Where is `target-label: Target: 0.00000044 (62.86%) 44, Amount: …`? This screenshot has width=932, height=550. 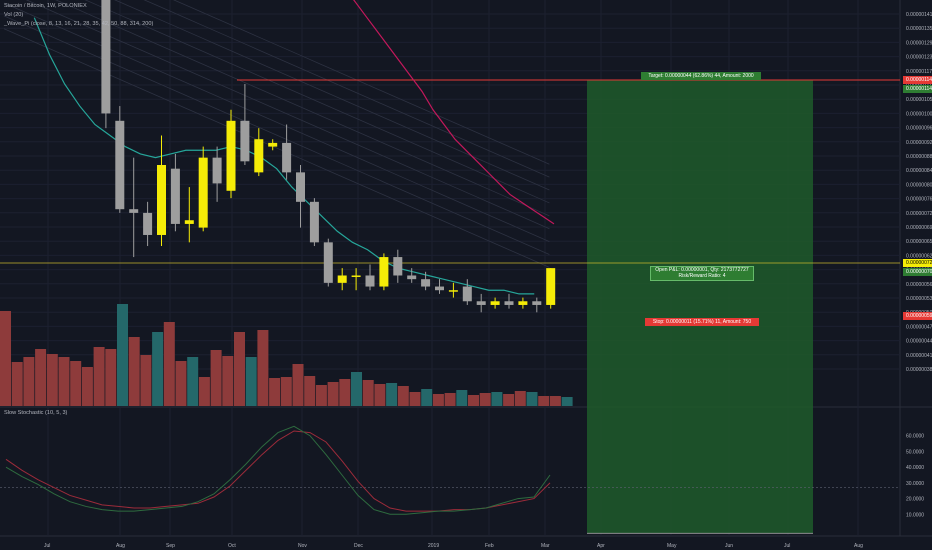
target-label: Target: 0.00000044 (62.86%) 44, Amount: … is located at coordinates (701, 76).